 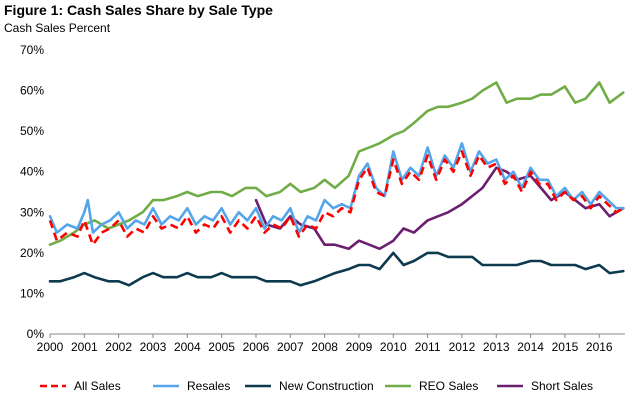 What do you see at coordinates (32, 91) in the screenshot?
I see `y-tick-label: 60%` at bounding box center [32, 91].